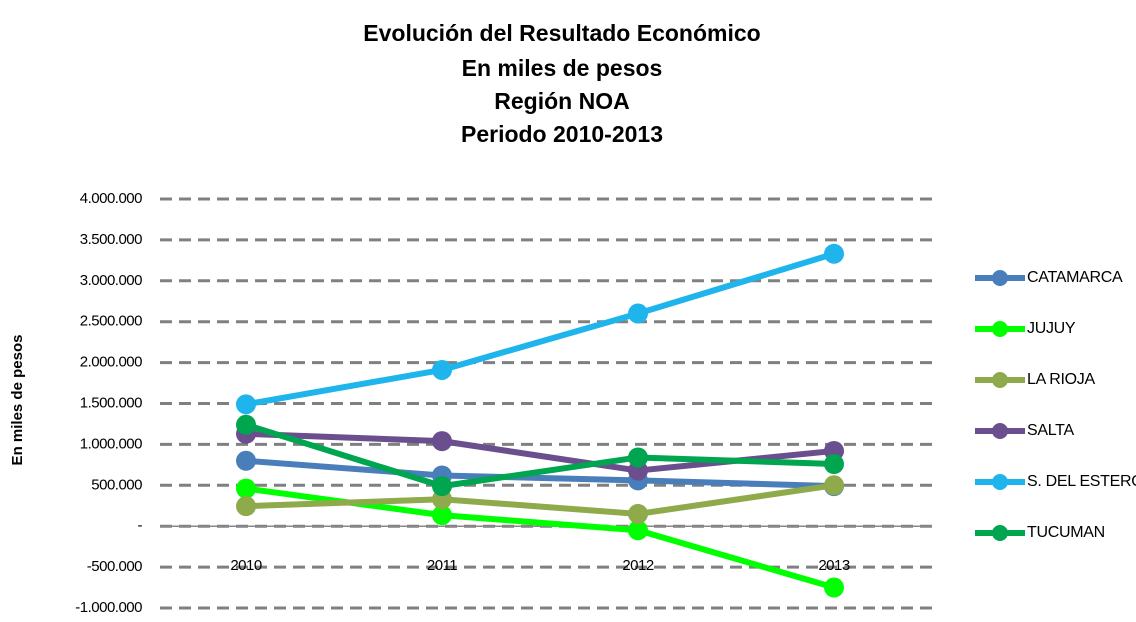 The width and height of the screenshot is (1136, 622). Describe the element at coordinates (834, 565) in the screenshot. I see `x-tick-label: 2013` at that location.